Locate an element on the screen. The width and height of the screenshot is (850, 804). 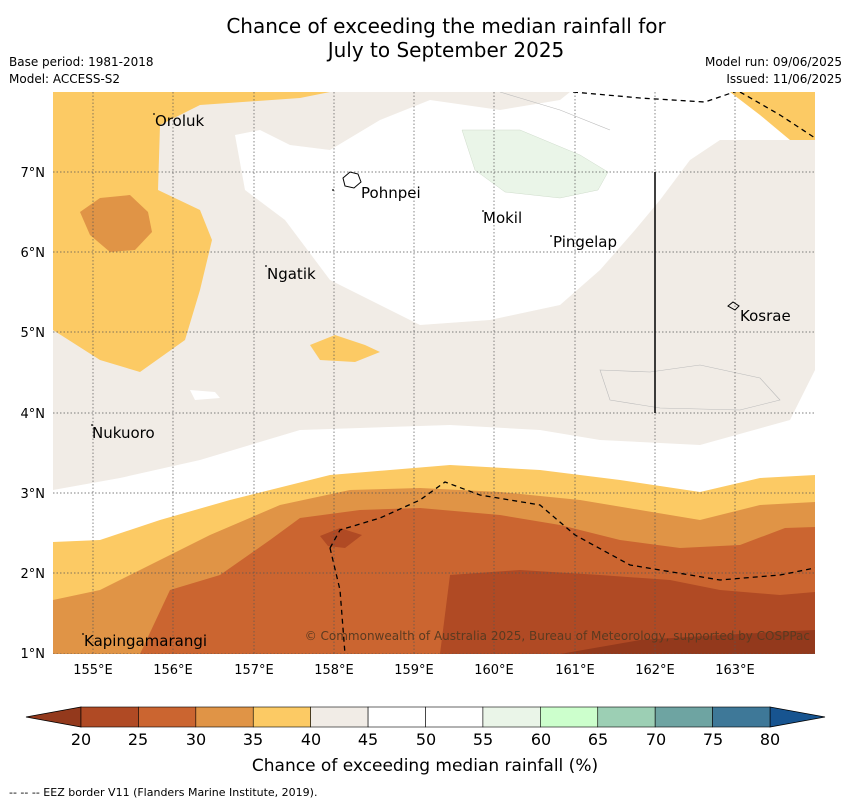
colorbar-ticks: 20 25 30 35 40 45 50 55 60 65 70 75 80 is located at coordinates (425, 739).